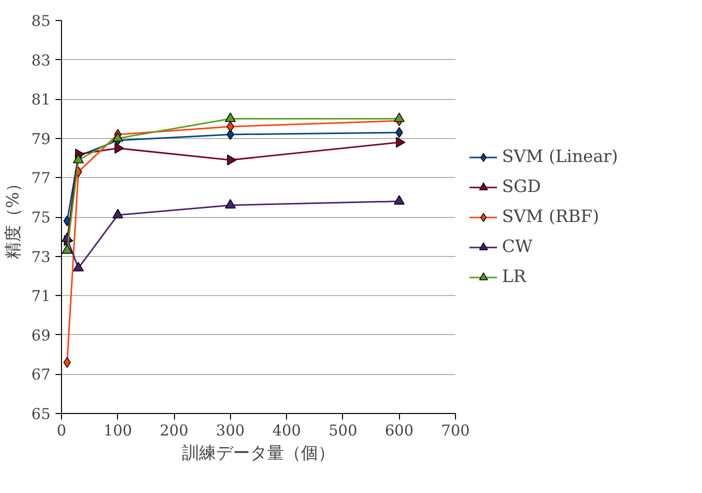 Image resolution: width=702 pixels, height=493 pixels. What do you see at coordinates (41, 60) in the screenshot?
I see `y-tick-label: 83` at bounding box center [41, 60].